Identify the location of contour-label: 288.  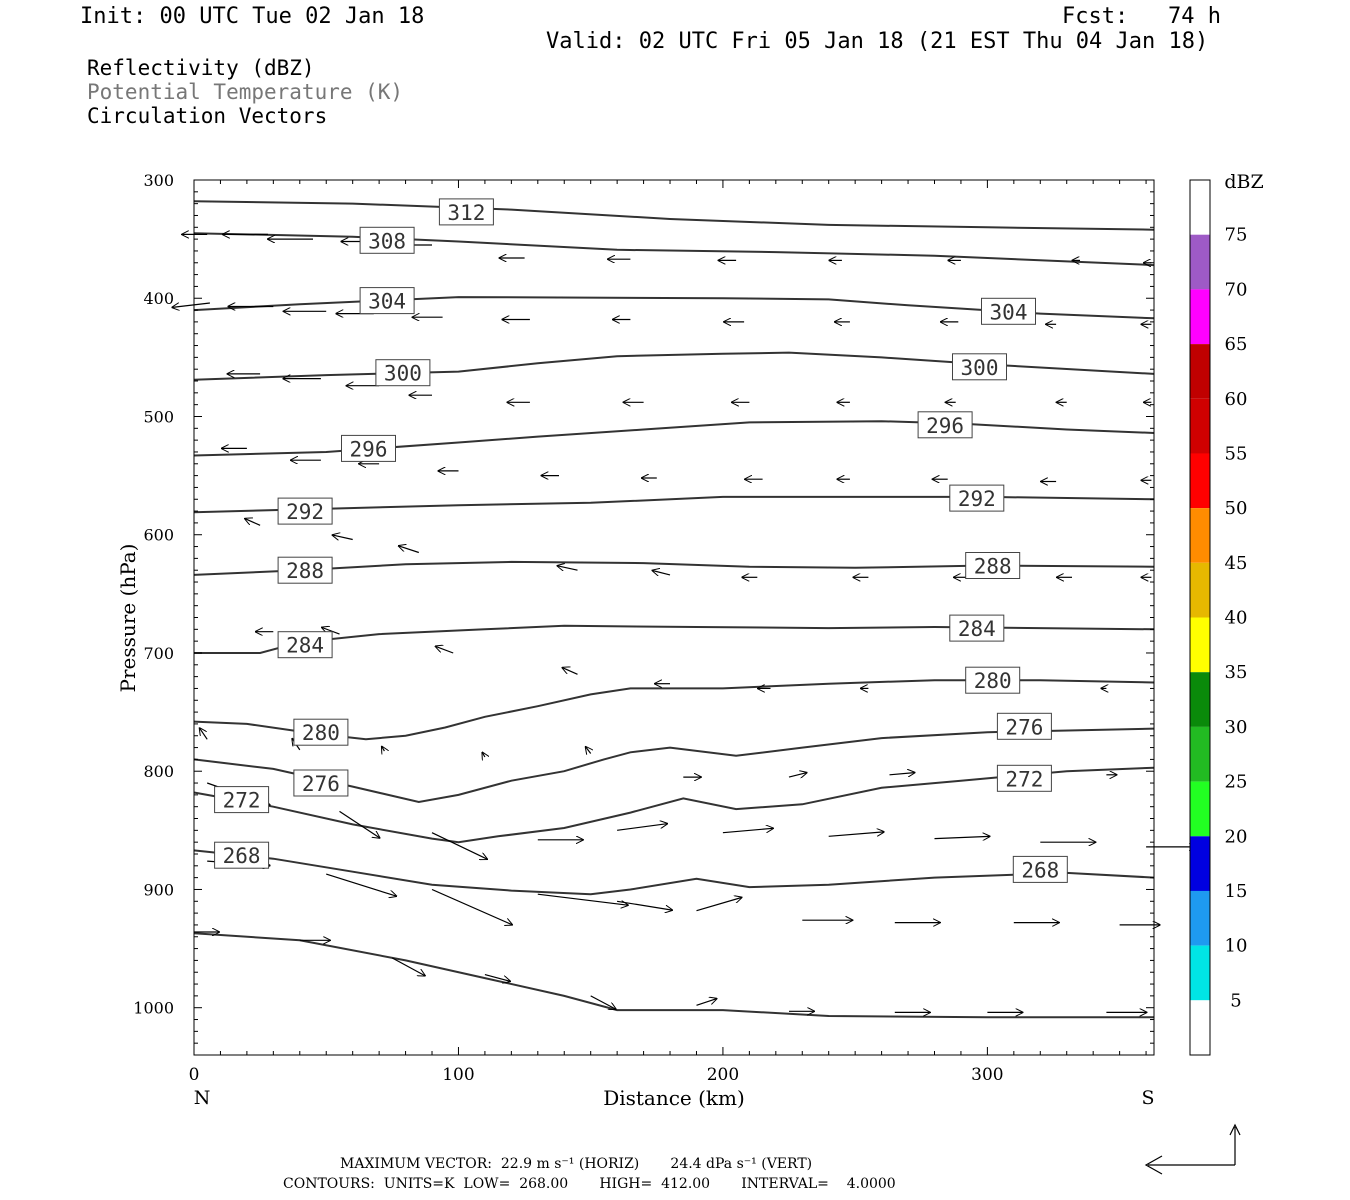
(305, 570).